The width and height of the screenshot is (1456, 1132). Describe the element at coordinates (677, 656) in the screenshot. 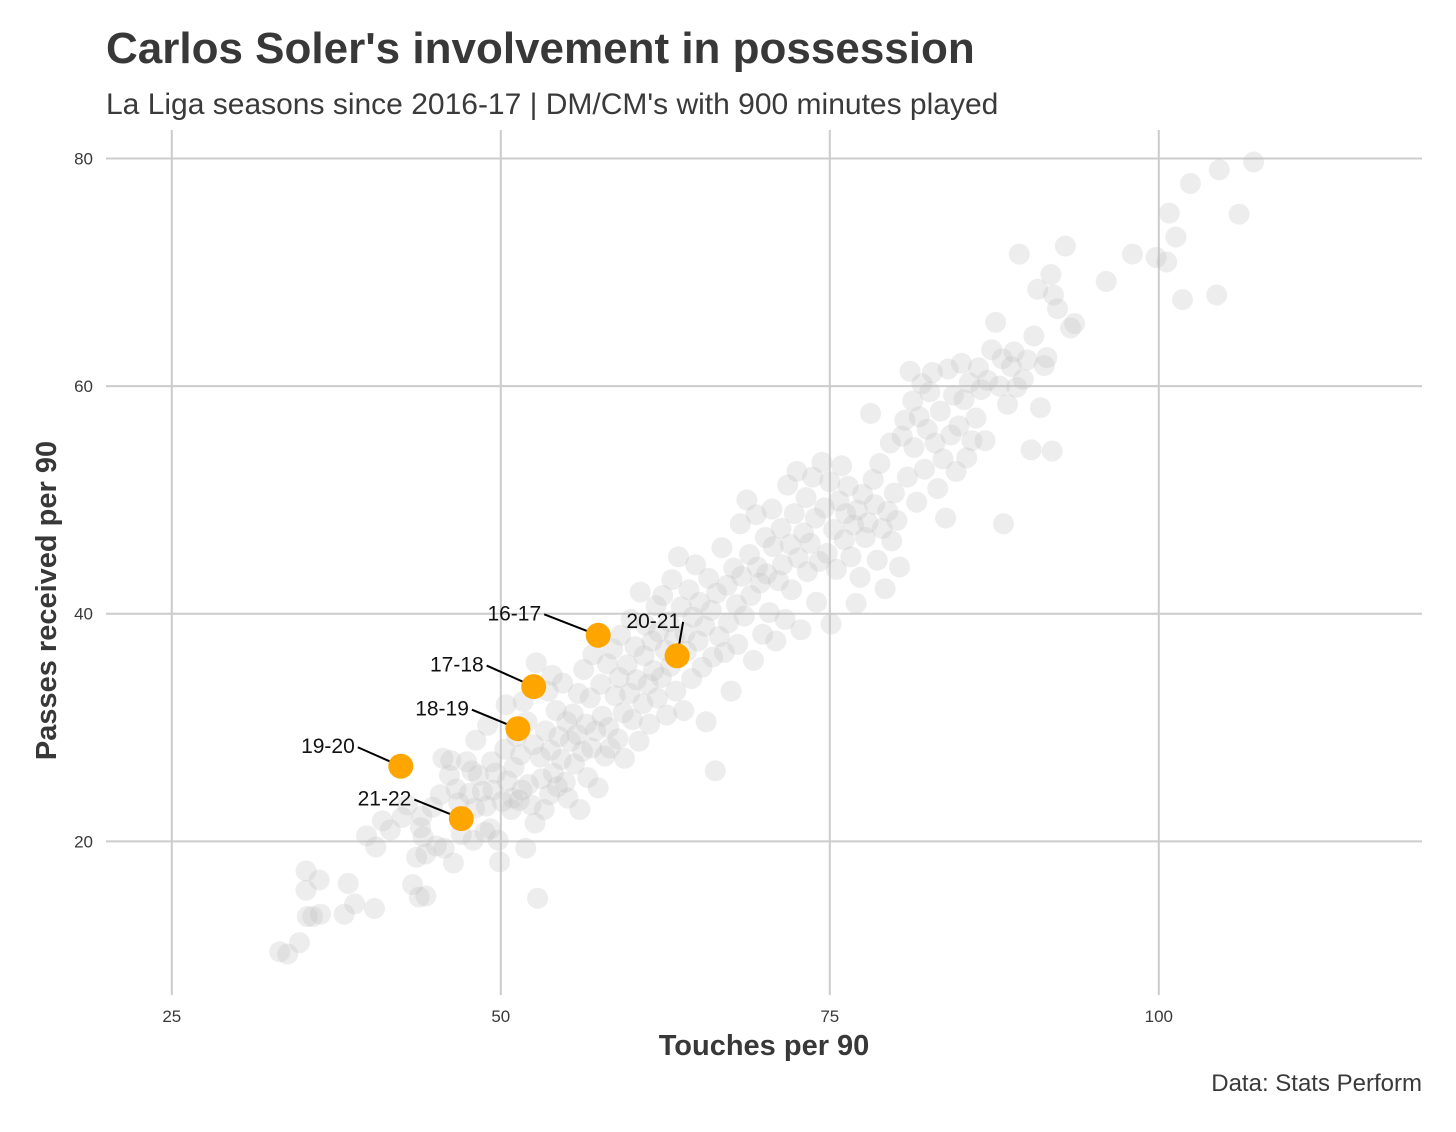

I see `highlight-point` at that location.